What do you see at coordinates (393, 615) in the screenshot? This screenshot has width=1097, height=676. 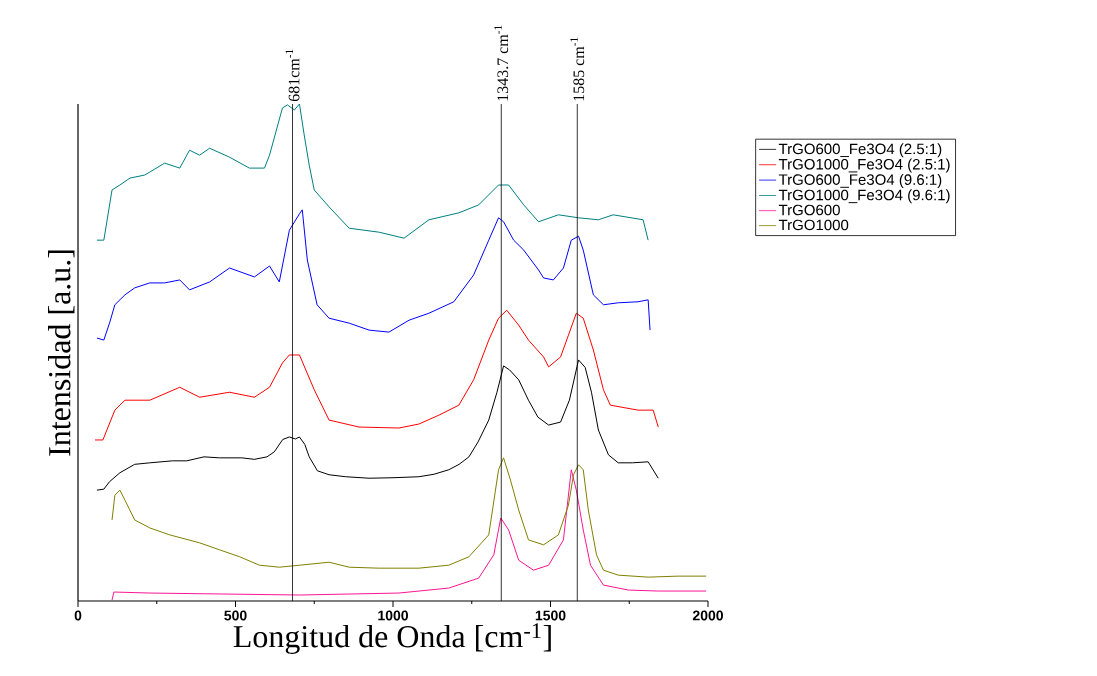 I see `x-tick-label: 1000` at bounding box center [393, 615].